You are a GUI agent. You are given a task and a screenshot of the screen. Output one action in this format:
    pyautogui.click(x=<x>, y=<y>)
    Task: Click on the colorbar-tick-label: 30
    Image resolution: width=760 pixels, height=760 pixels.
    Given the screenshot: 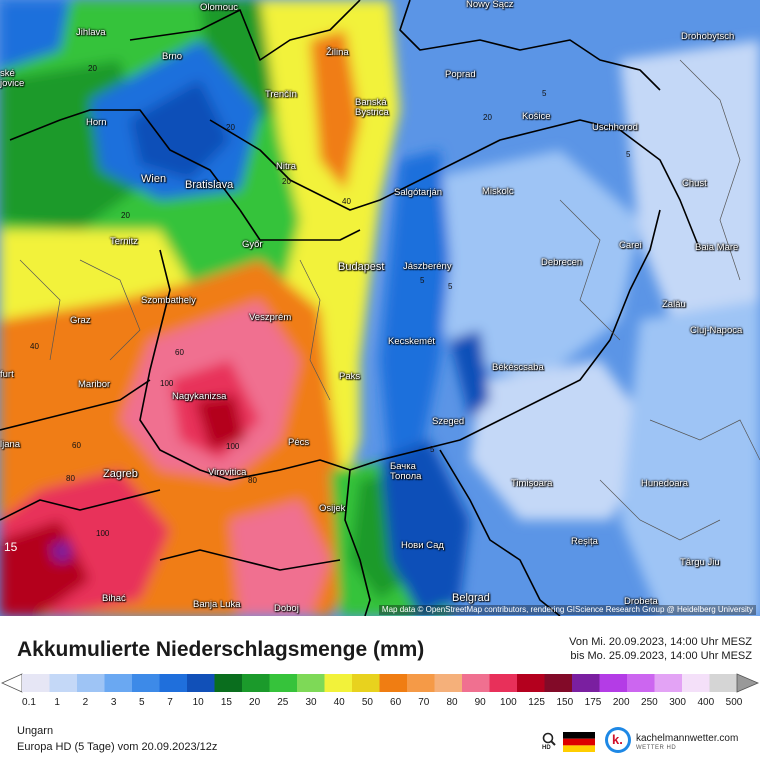 What is the action you would take?
    pyautogui.click(x=311, y=702)
    